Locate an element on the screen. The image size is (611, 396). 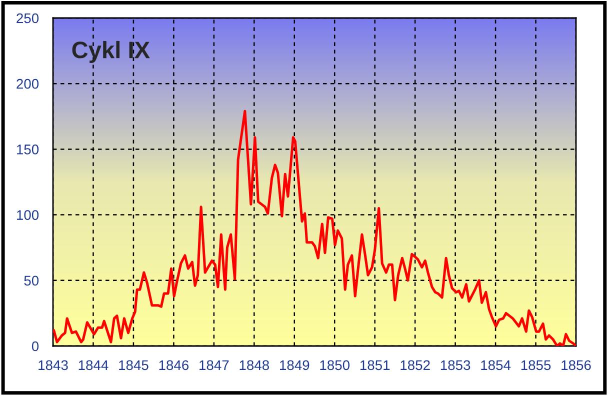
y-tick-label: 150 is located at coordinates (28, 149).